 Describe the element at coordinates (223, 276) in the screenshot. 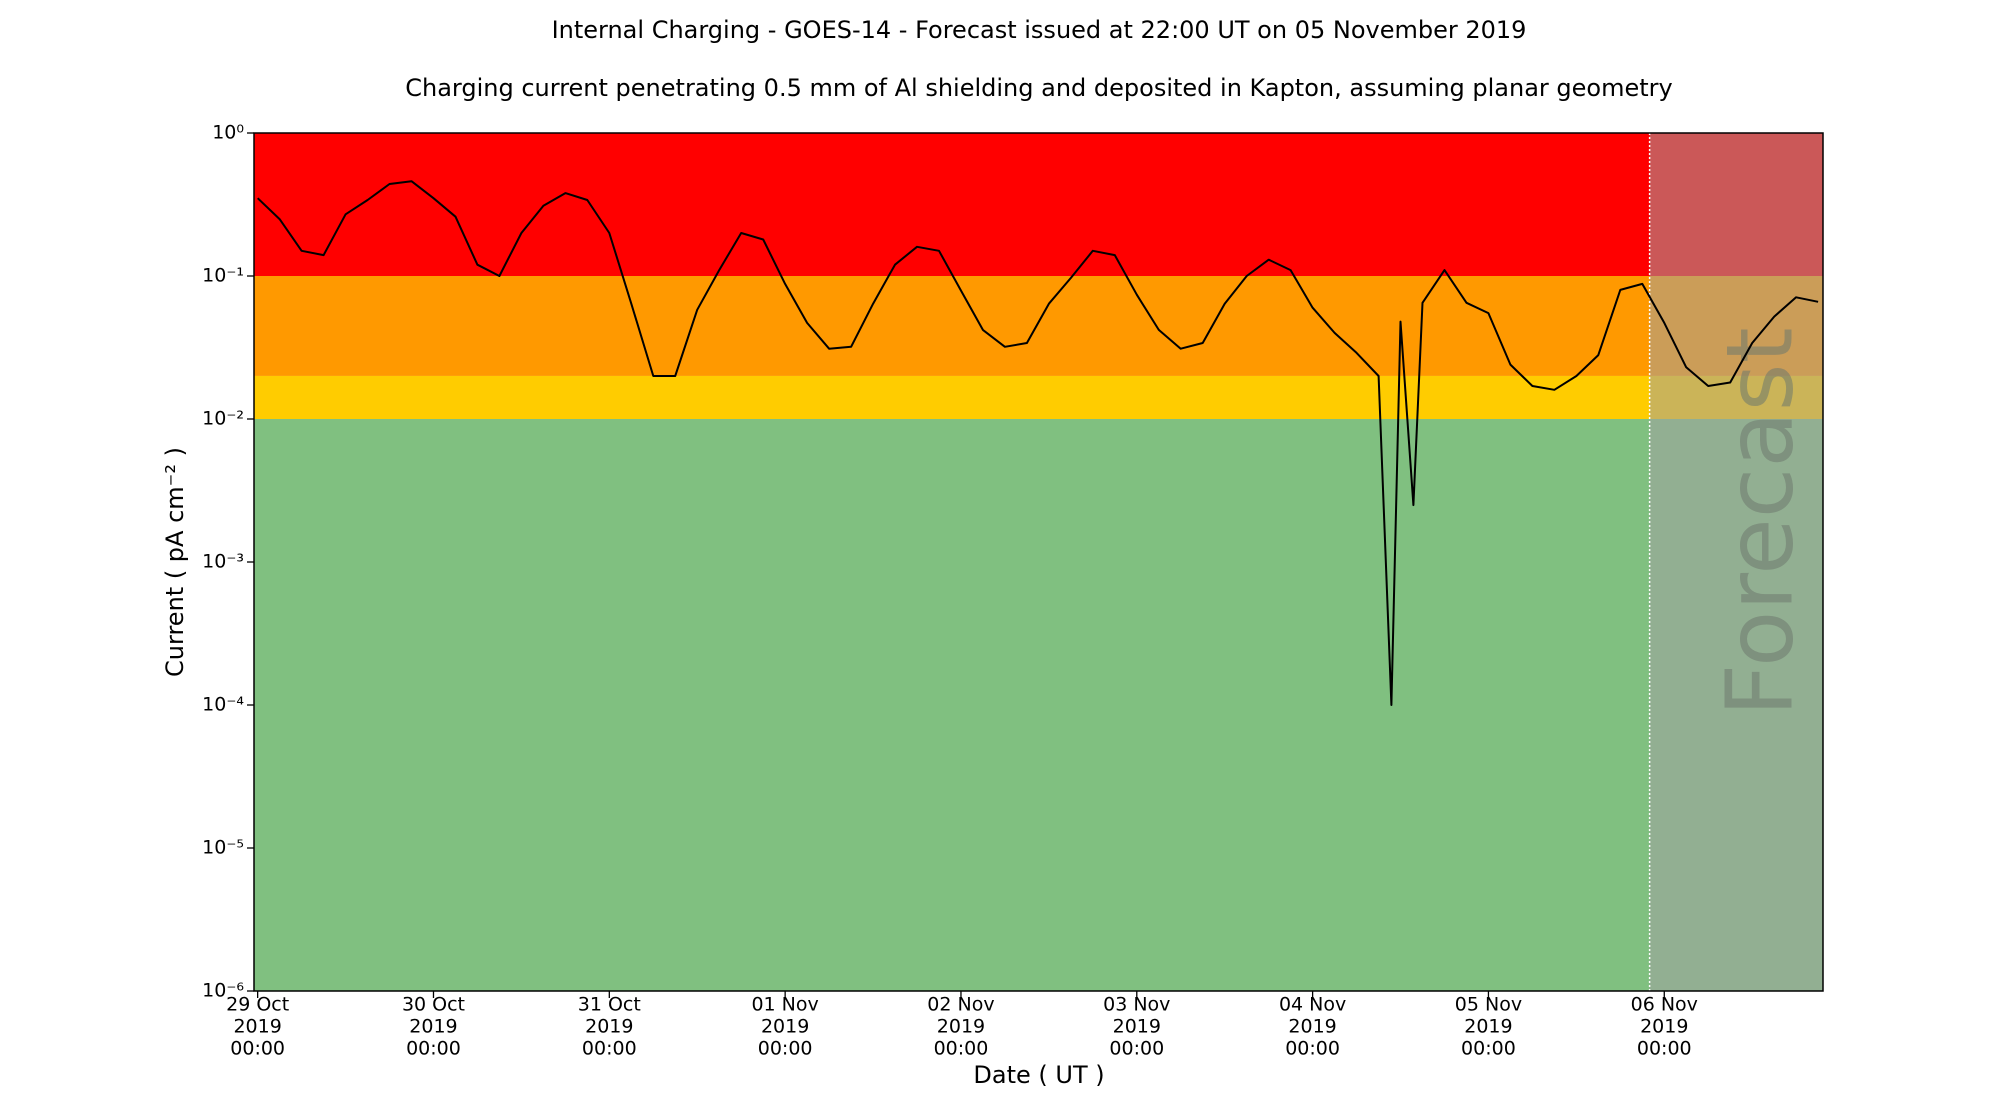

I see `y-tick-label: 10⁻¹` at that location.